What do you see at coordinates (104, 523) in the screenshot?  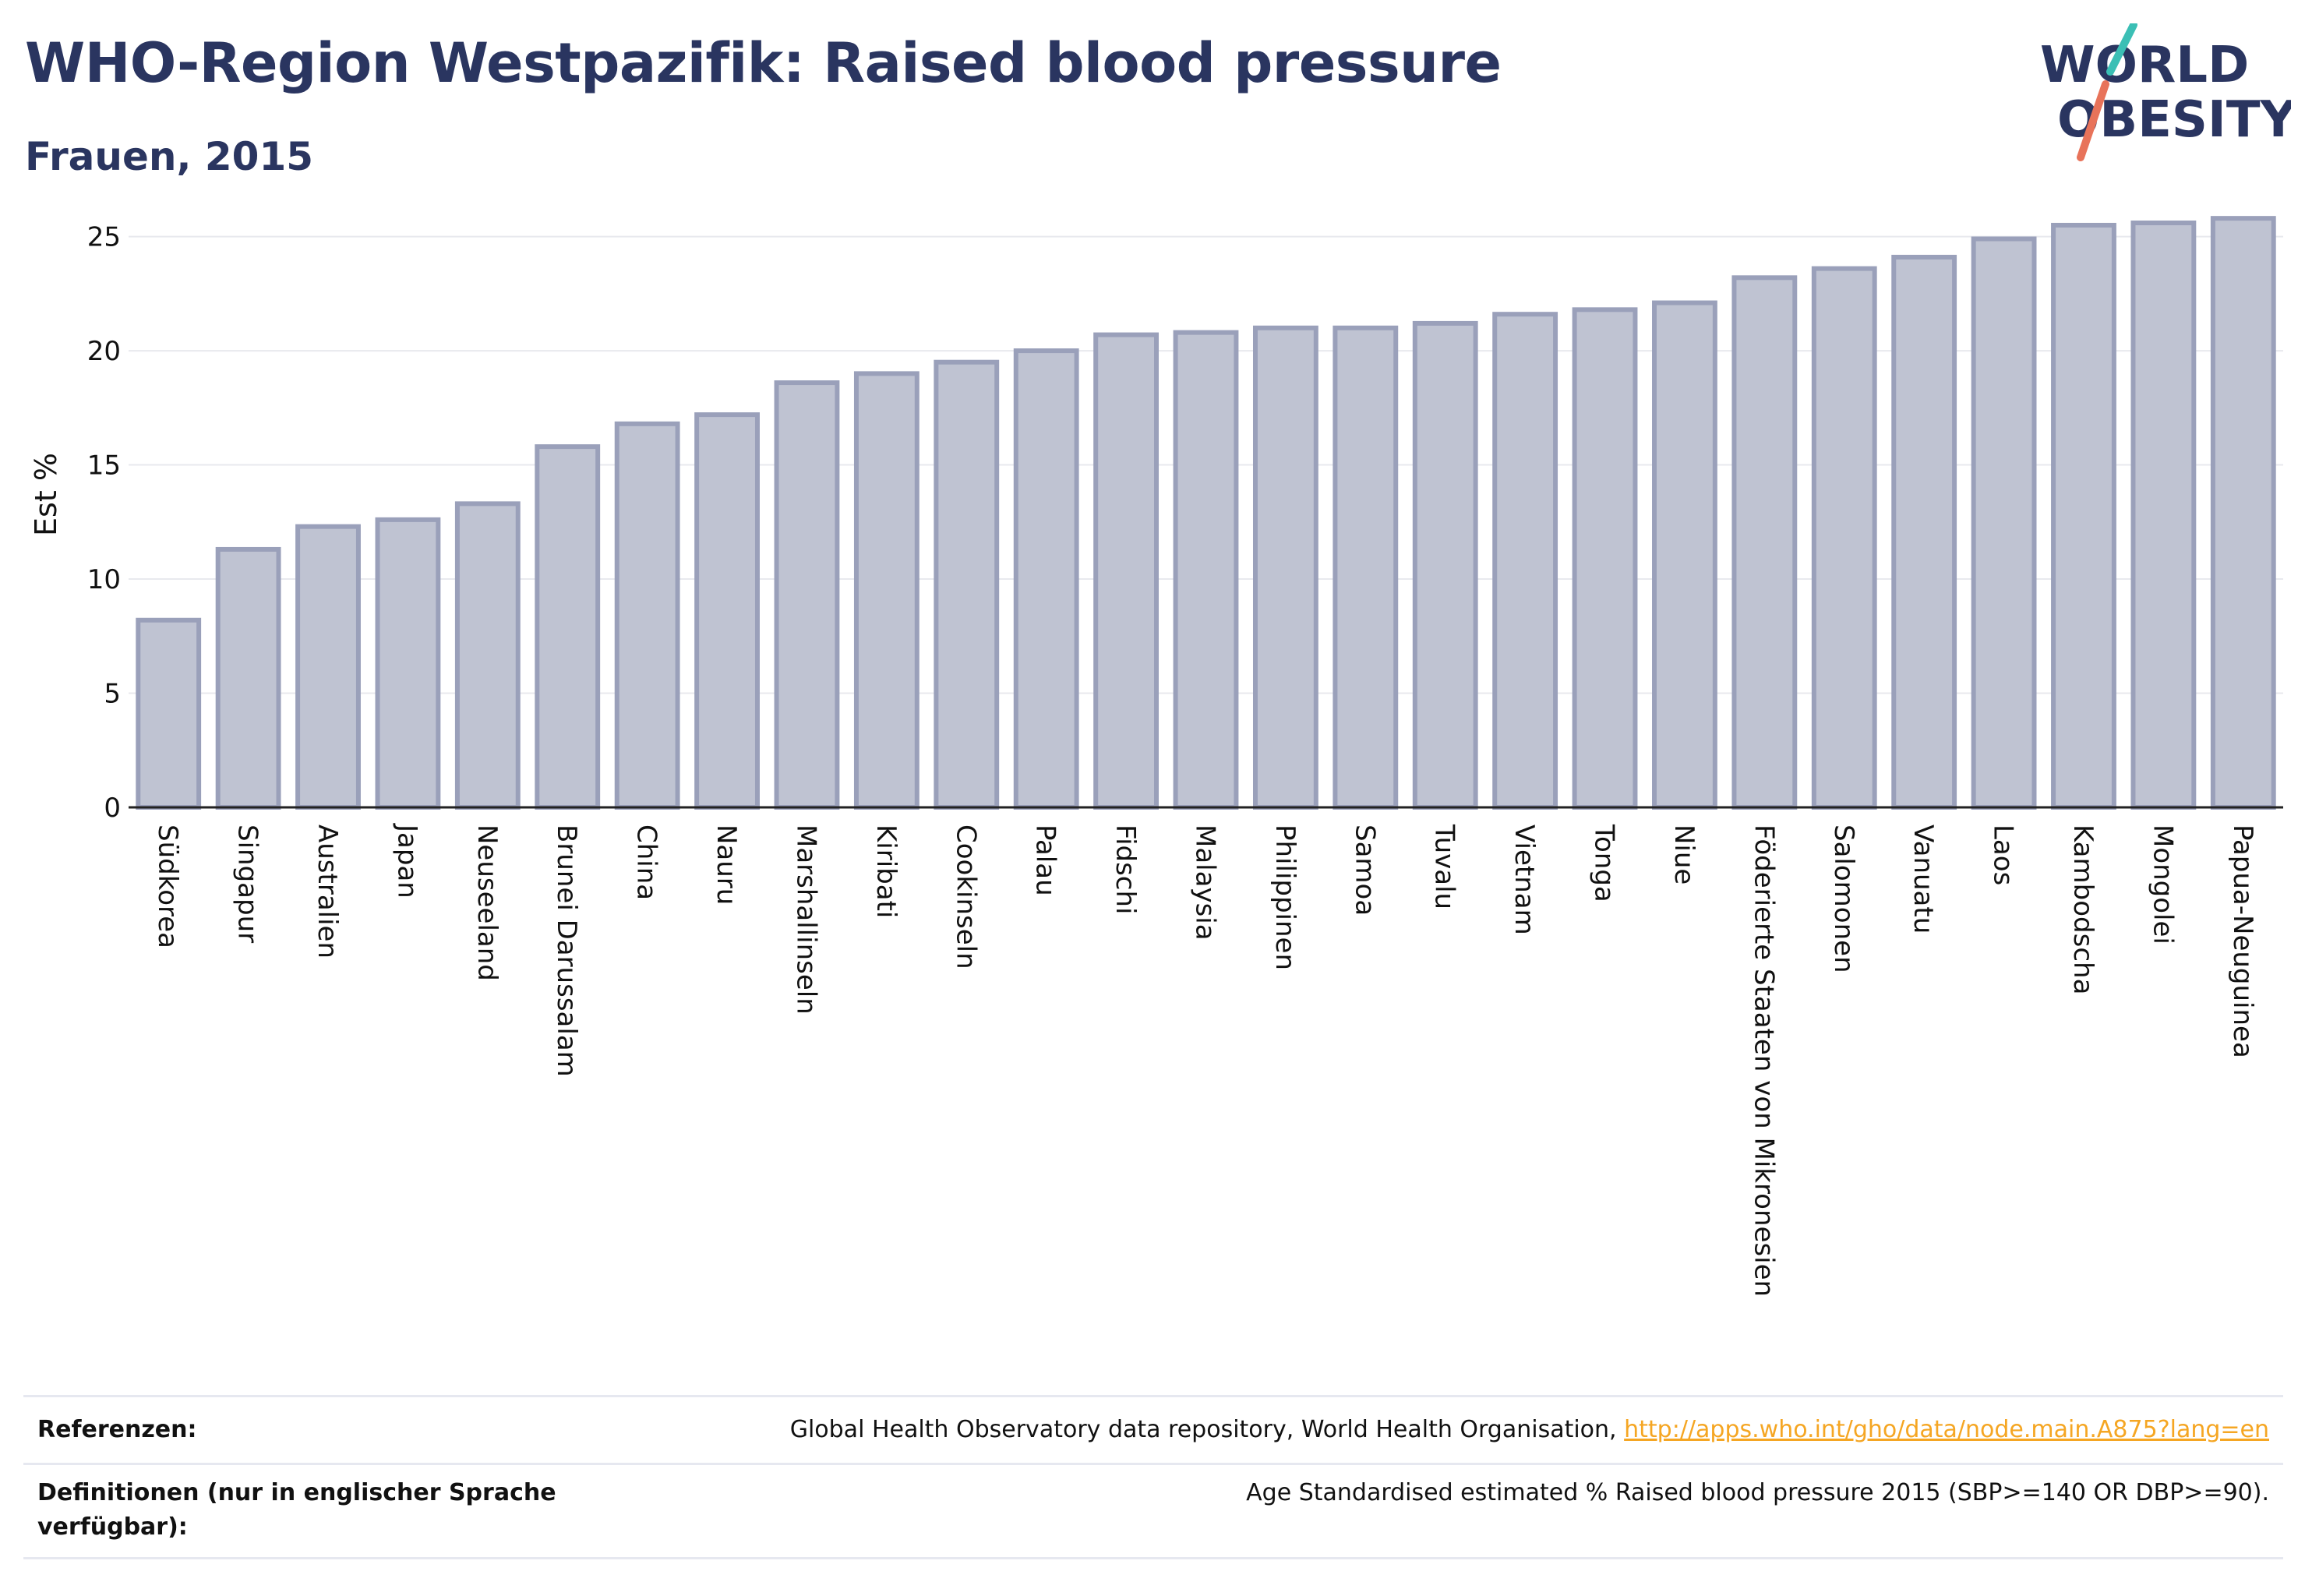 I see `y-axis-ticks: 0 5 10 15 20 25` at bounding box center [104, 523].